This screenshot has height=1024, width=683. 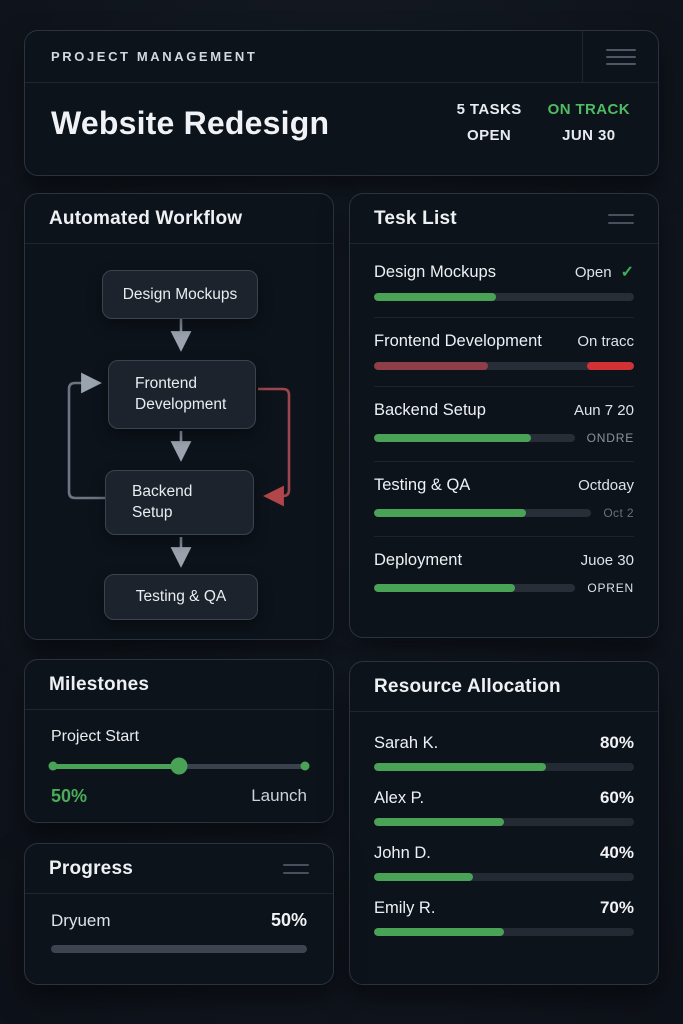 What do you see at coordinates (504, 573) in the screenshot?
I see `task-row: Deployment Juoe 30 OPREN` at bounding box center [504, 573].